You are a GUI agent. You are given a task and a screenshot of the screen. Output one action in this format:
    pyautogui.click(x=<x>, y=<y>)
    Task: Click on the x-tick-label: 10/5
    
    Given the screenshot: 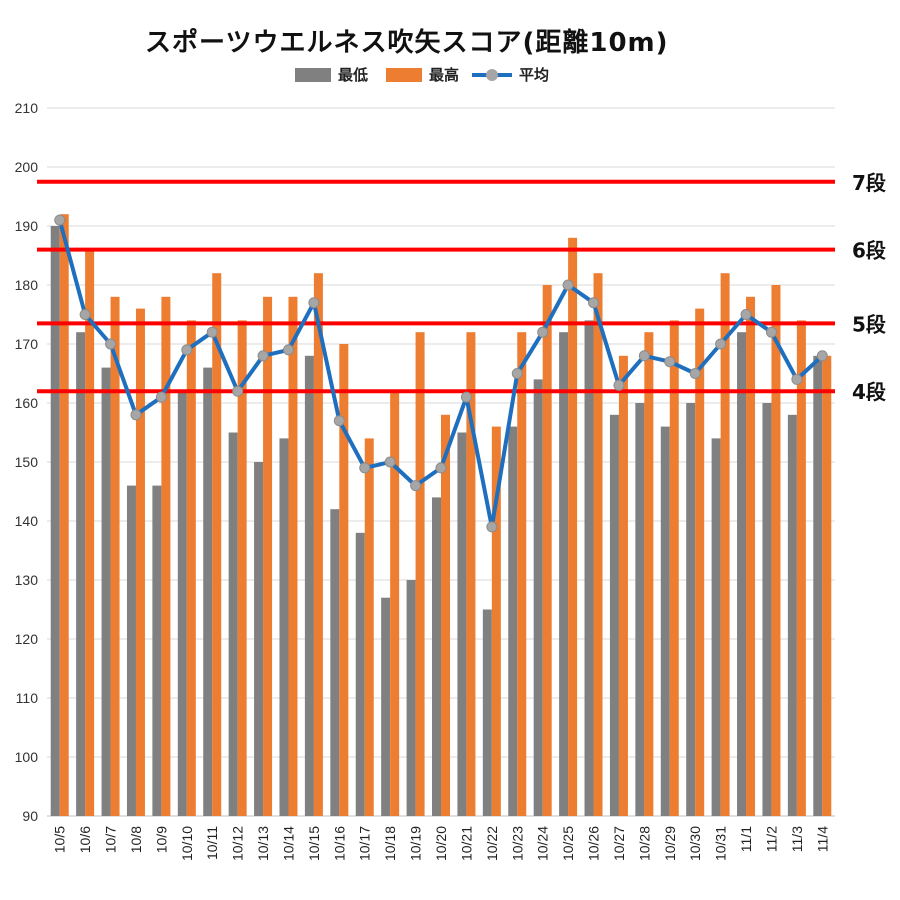 What is the action you would take?
    pyautogui.click(x=60, y=839)
    